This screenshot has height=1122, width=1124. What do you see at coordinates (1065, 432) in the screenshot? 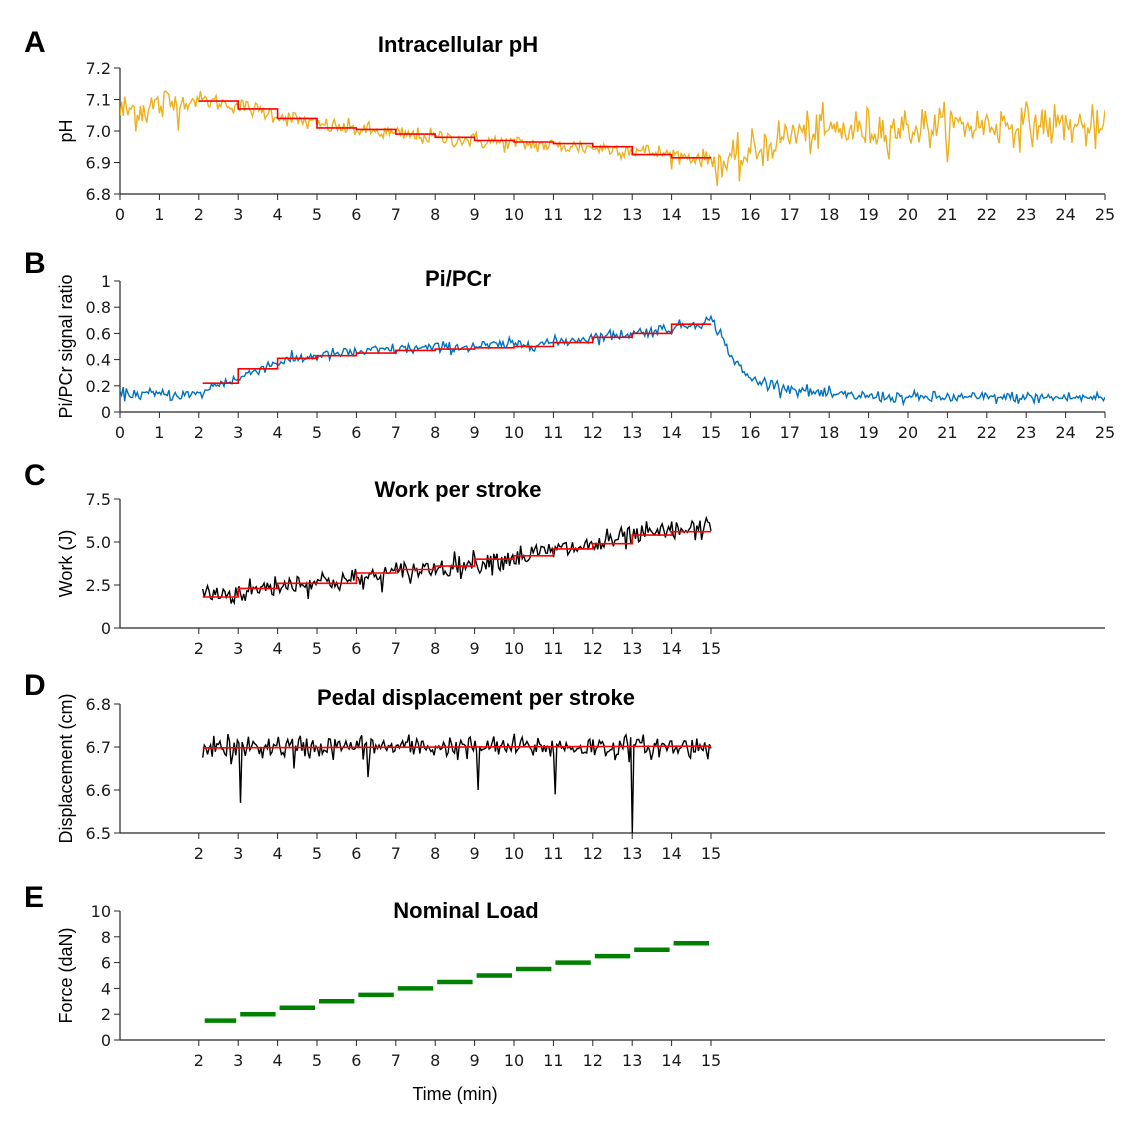
I see `x-tick-label: 24` at bounding box center [1065, 432].